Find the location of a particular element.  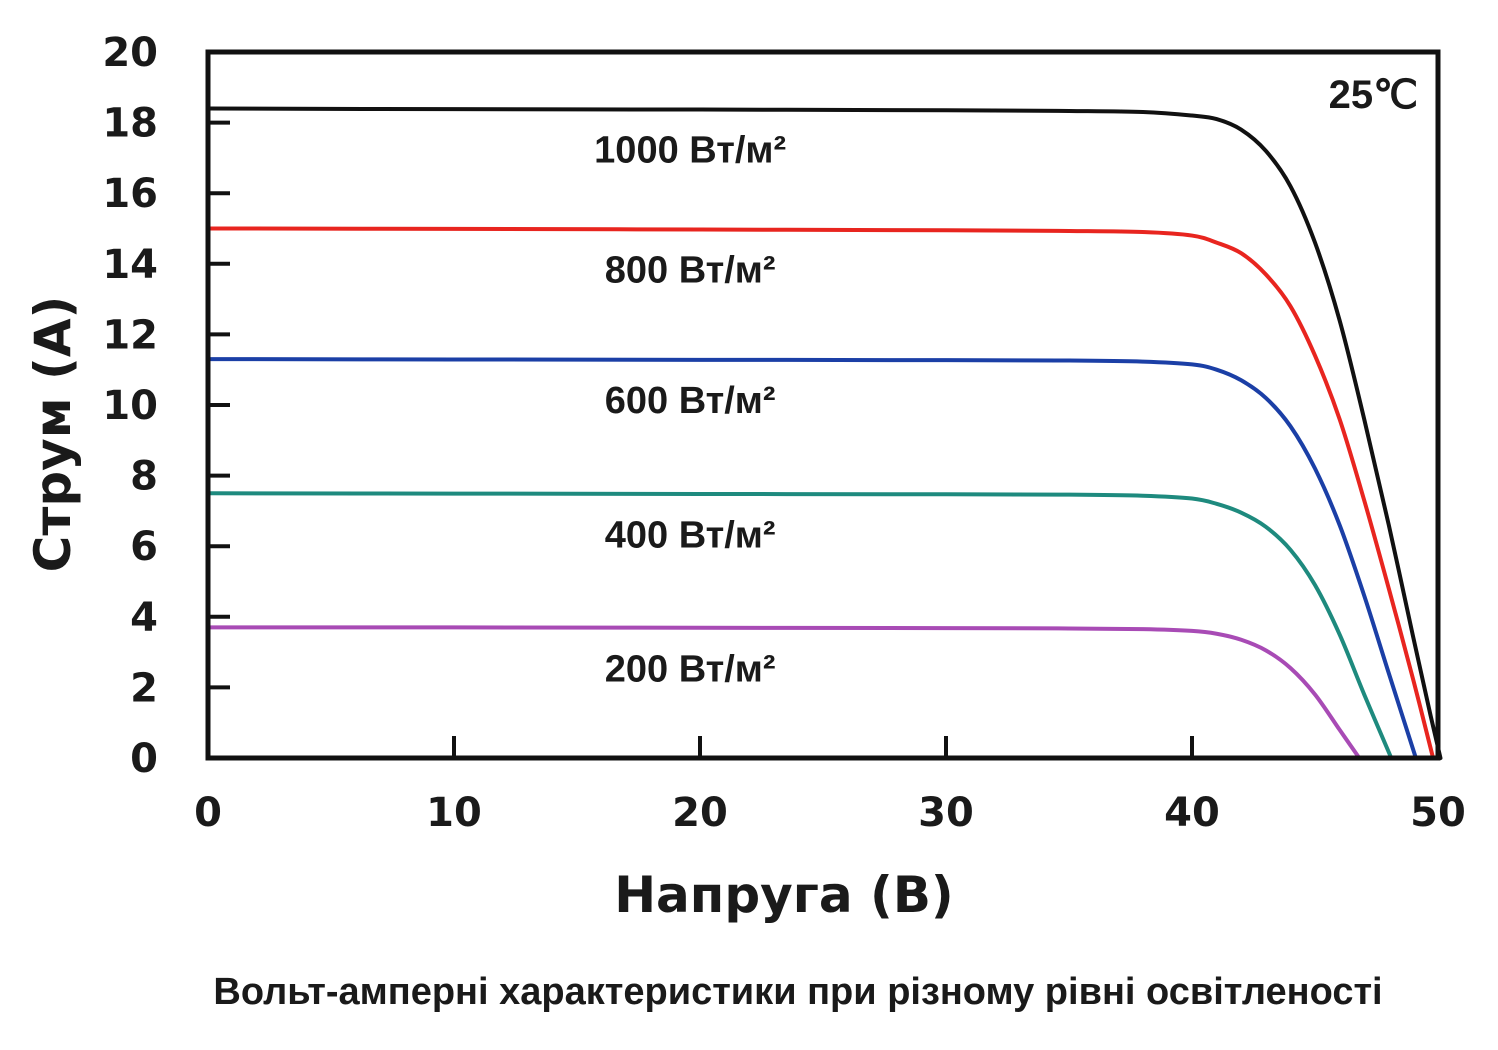

y-tick-label-18: 18 is located at coordinates (130, 124).